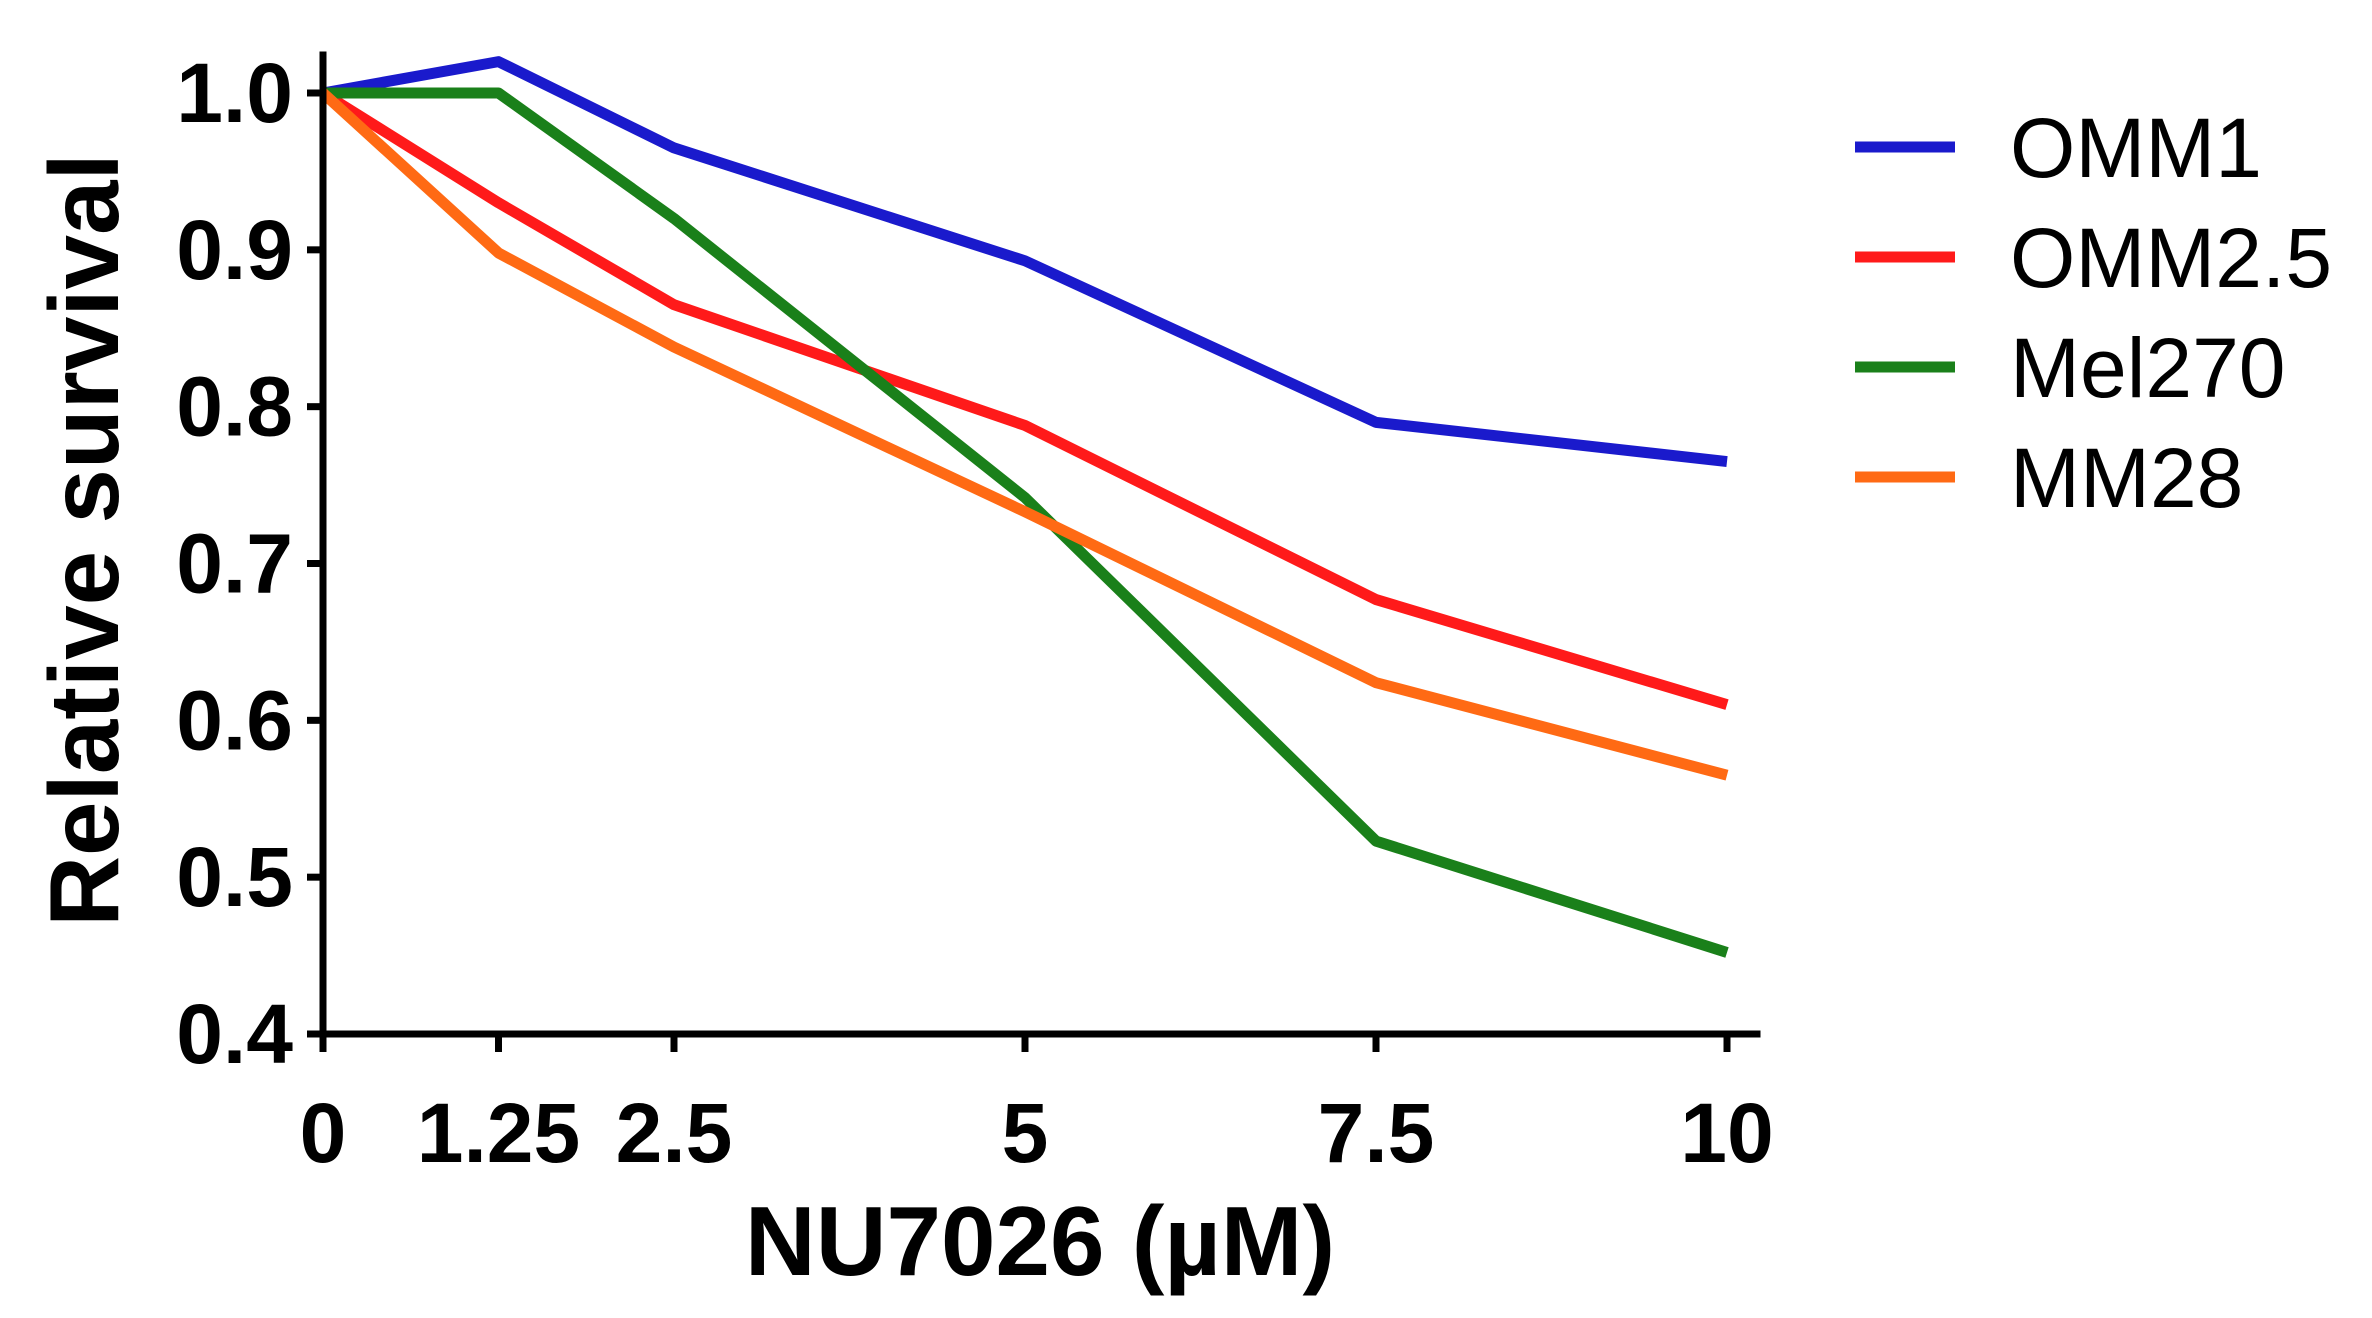 The image size is (2372, 1318). What do you see at coordinates (2148, 368) in the screenshot?
I see `legend-label-mel270: Mel270` at bounding box center [2148, 368].